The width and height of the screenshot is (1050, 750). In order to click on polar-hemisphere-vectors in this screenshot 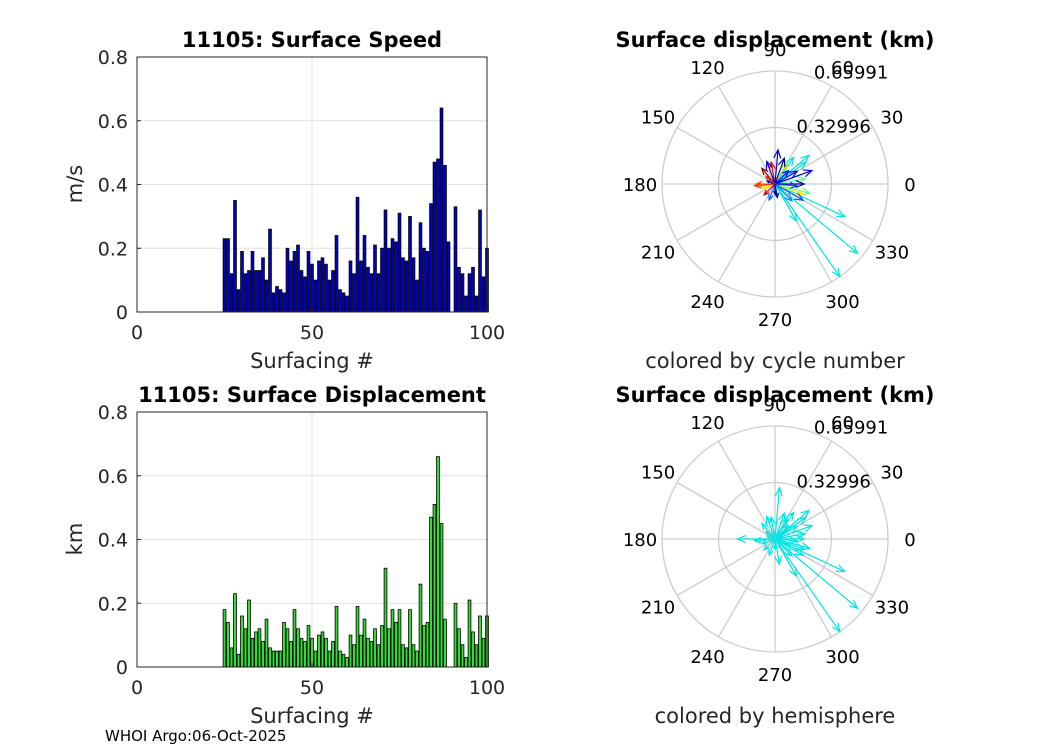, I will do `click(797, 559)`.